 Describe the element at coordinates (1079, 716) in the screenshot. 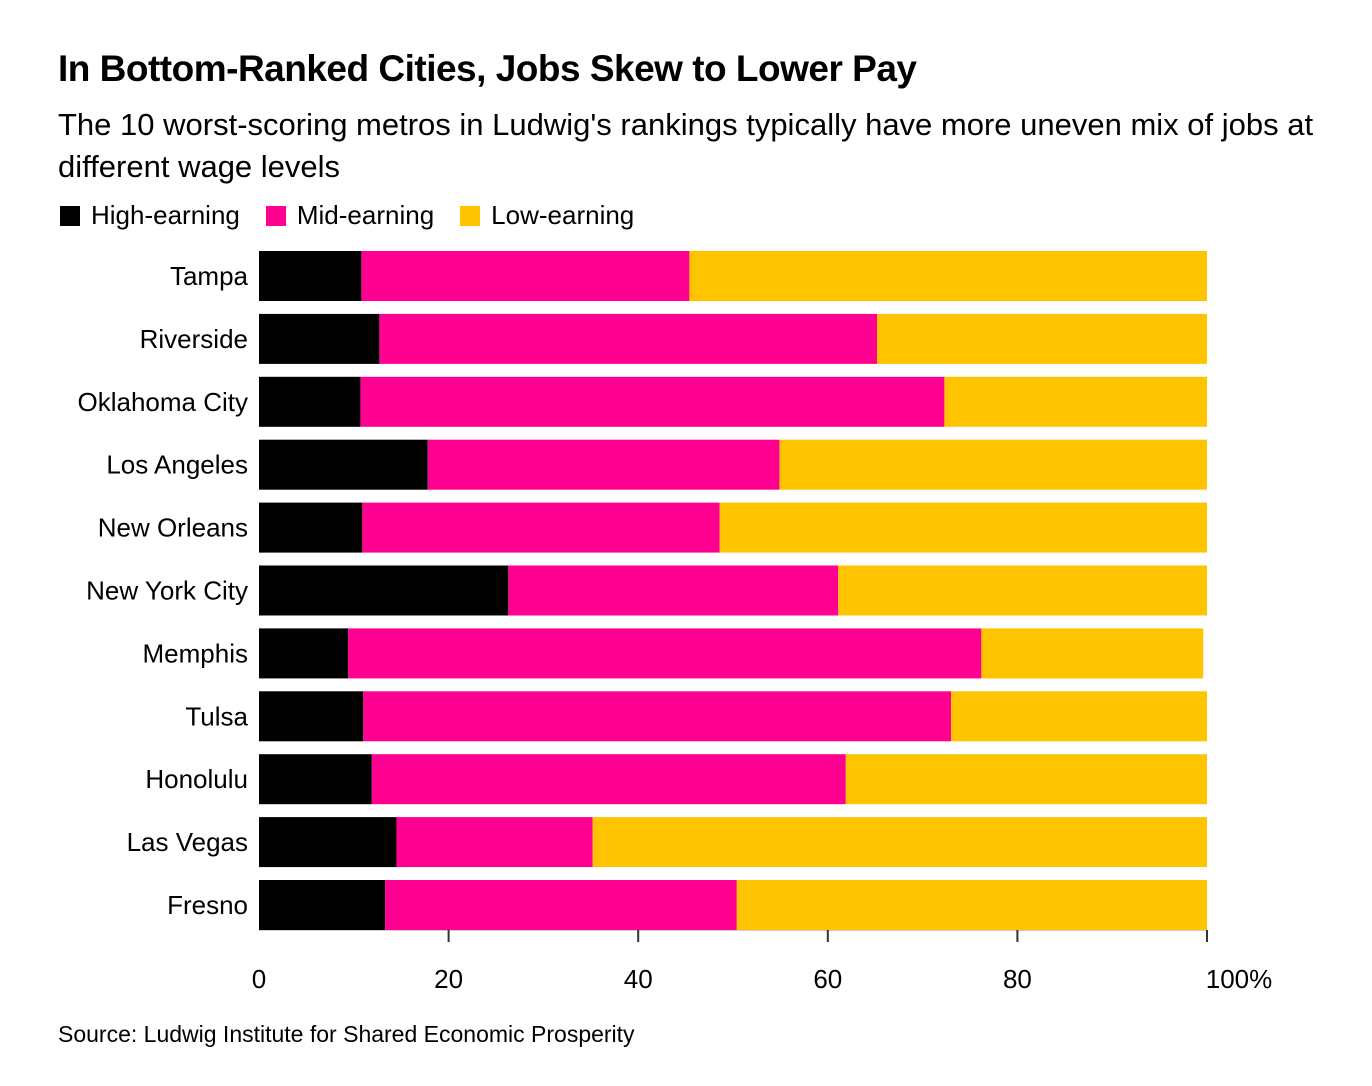

I see `bar-tulsa-low-earning` at that location.